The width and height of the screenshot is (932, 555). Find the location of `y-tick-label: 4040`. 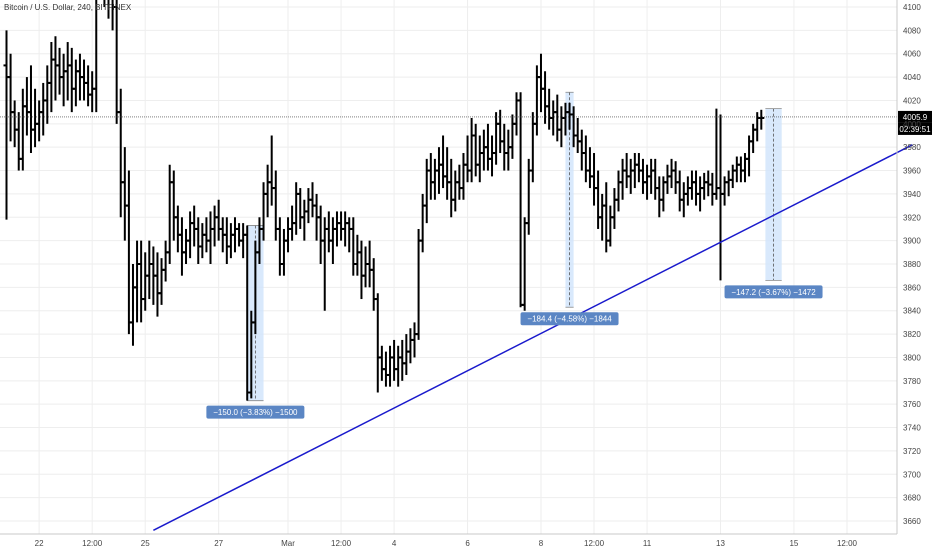

y-tick-label: 4040 is located at coordinates (912, 77).